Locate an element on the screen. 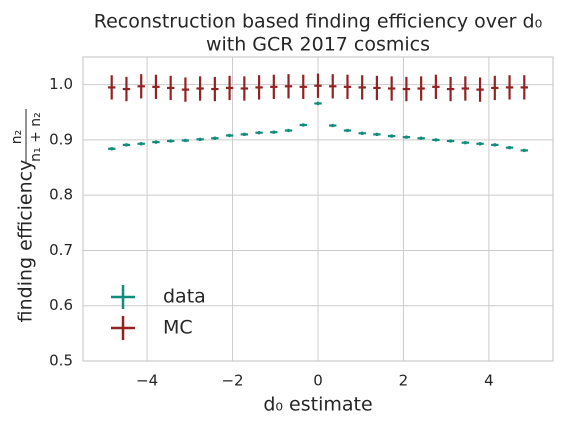 The image size is (561, 424). y-tick-label: 0.9 is located at coordinates (61, 139).